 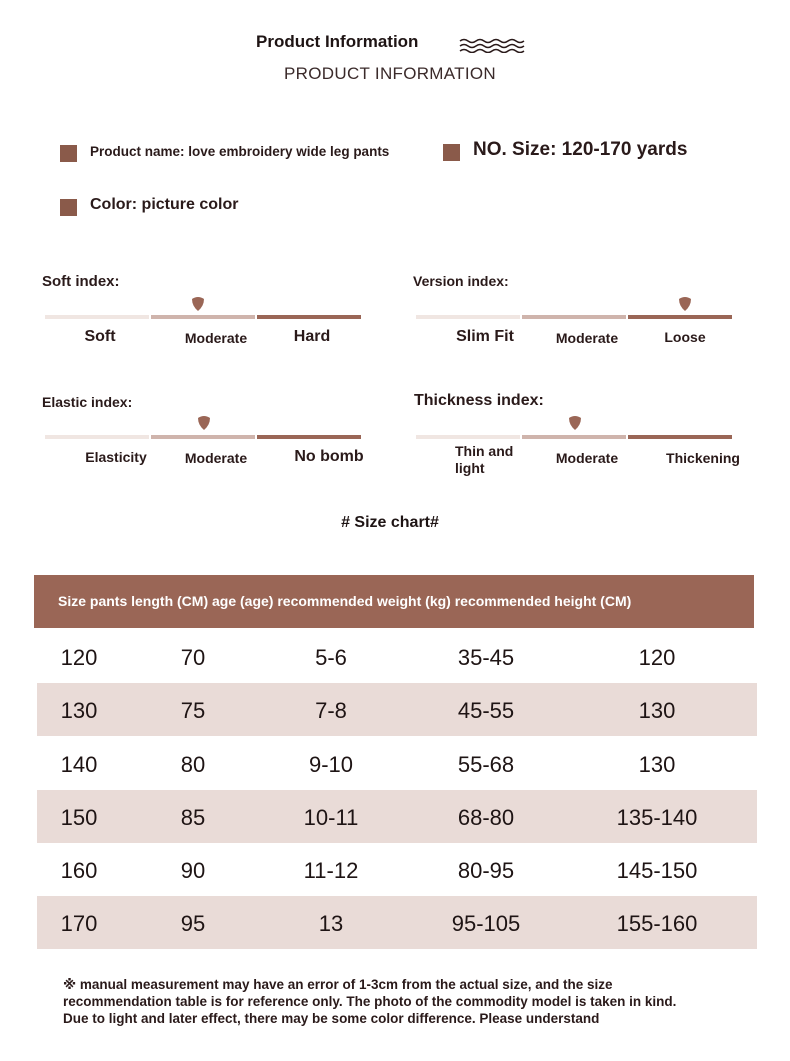 What do you see at coordinates (397, 656) in the screenshot?
I see `table-row: 120 70 5-6 35-45 120` at bounding box center [397, 656].